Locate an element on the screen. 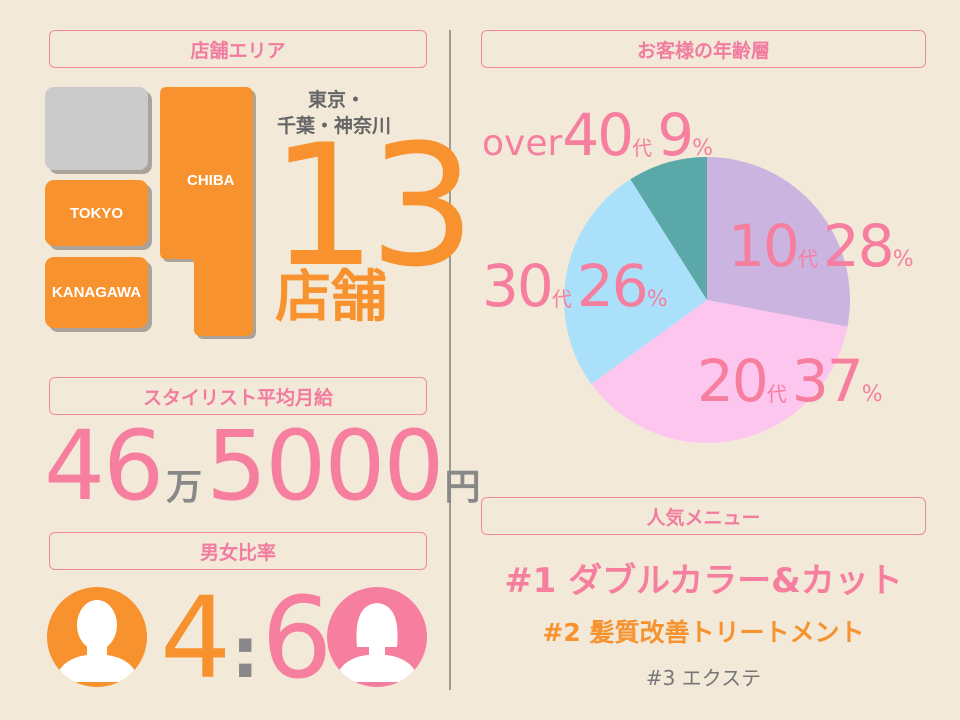 The height and width of the screenshot is (720, 960). map-label-chiba: CHIBA is located at coordinates (211, 180).